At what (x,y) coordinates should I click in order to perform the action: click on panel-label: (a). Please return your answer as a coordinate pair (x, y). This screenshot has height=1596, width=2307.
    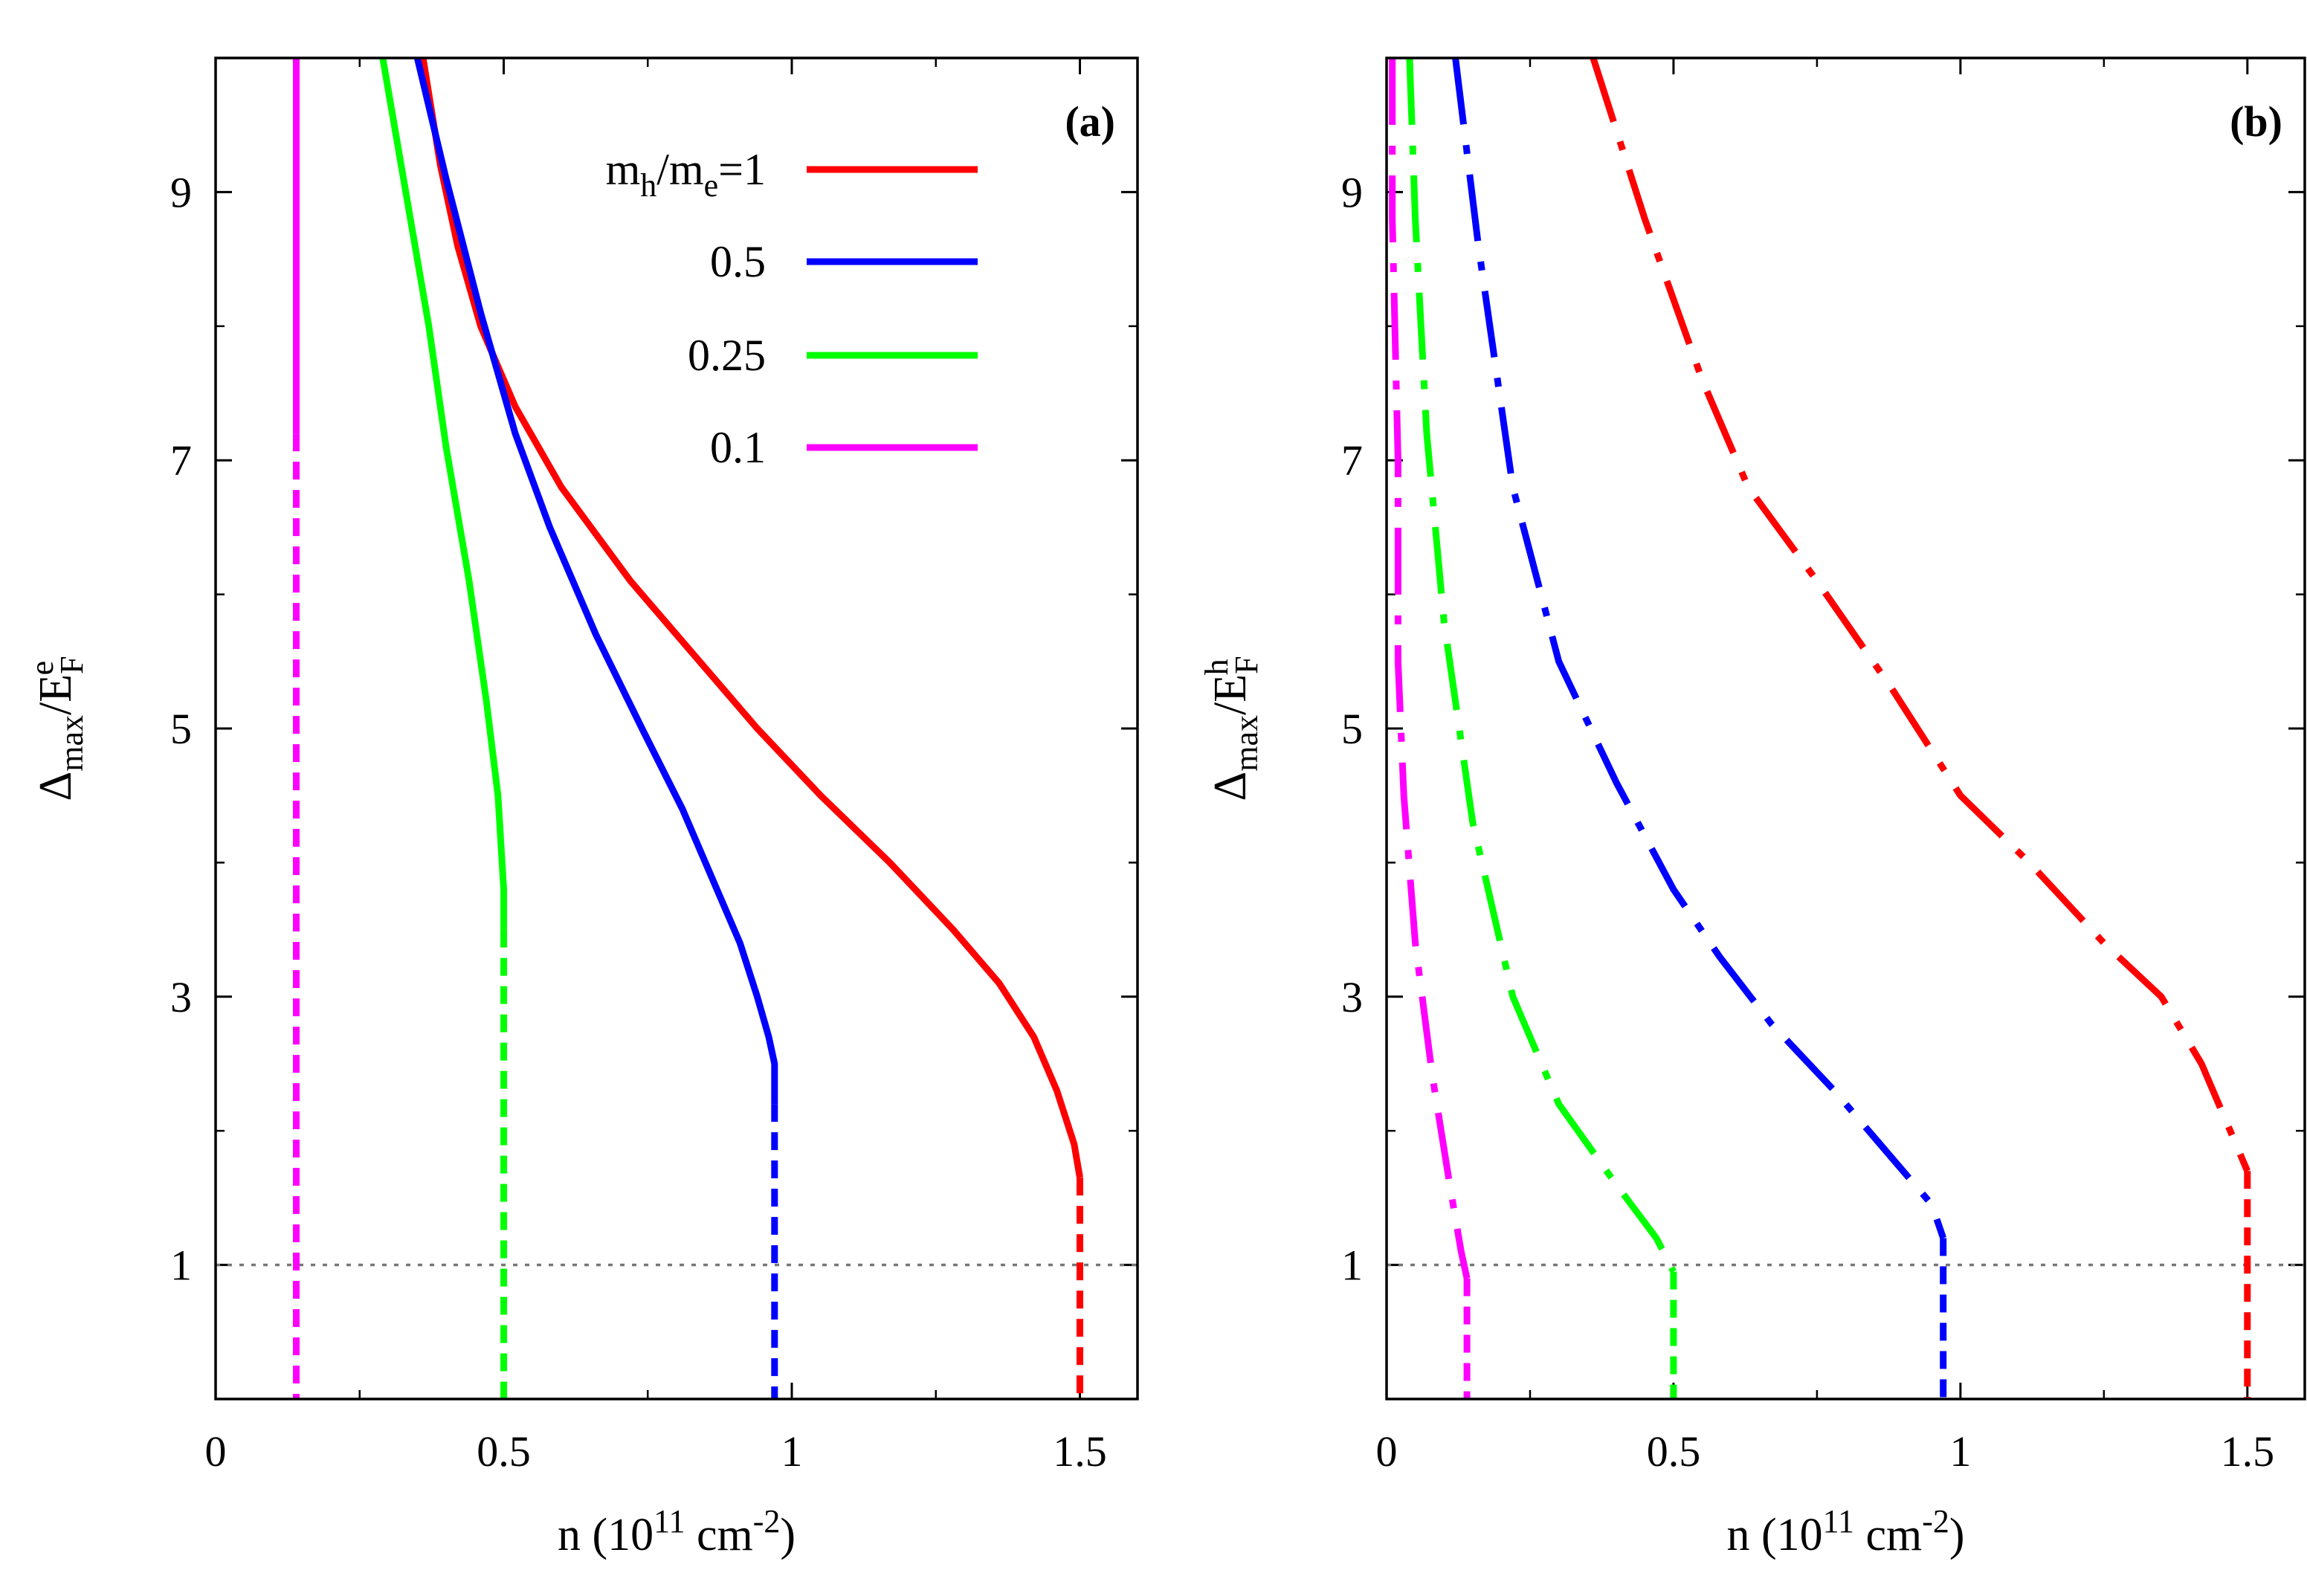
    Looking at the image, I should click on (1090, 122).